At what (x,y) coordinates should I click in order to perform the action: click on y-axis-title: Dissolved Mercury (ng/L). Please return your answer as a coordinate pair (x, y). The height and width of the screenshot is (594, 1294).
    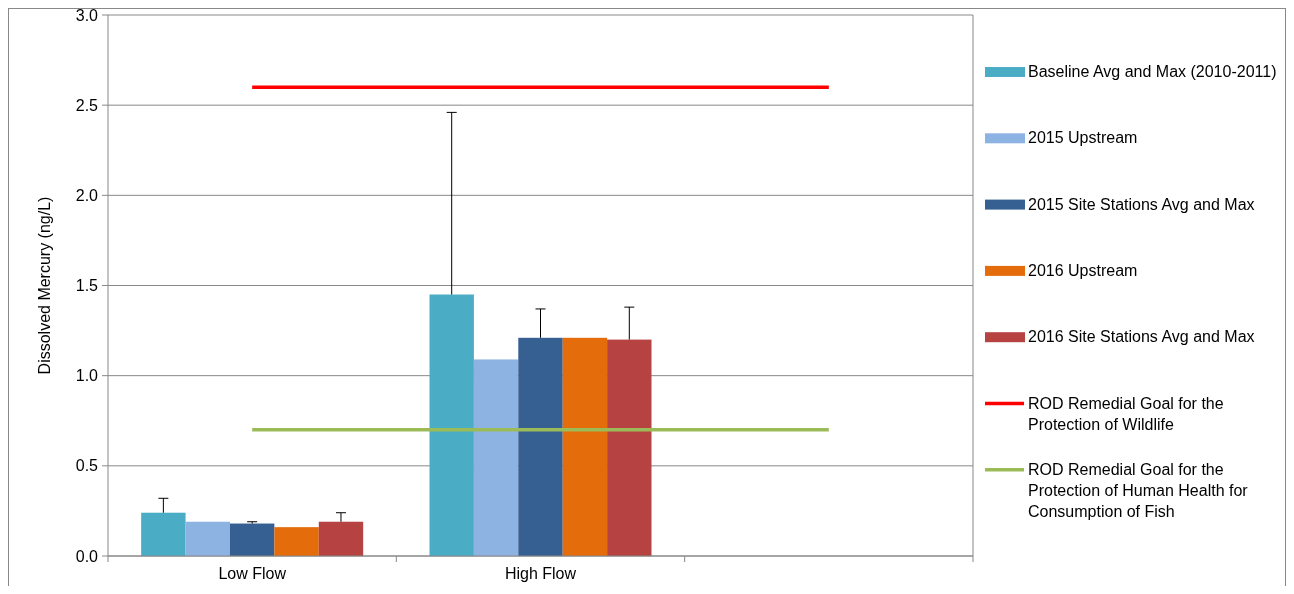
    Looking at the image, I should click on (44, 285).